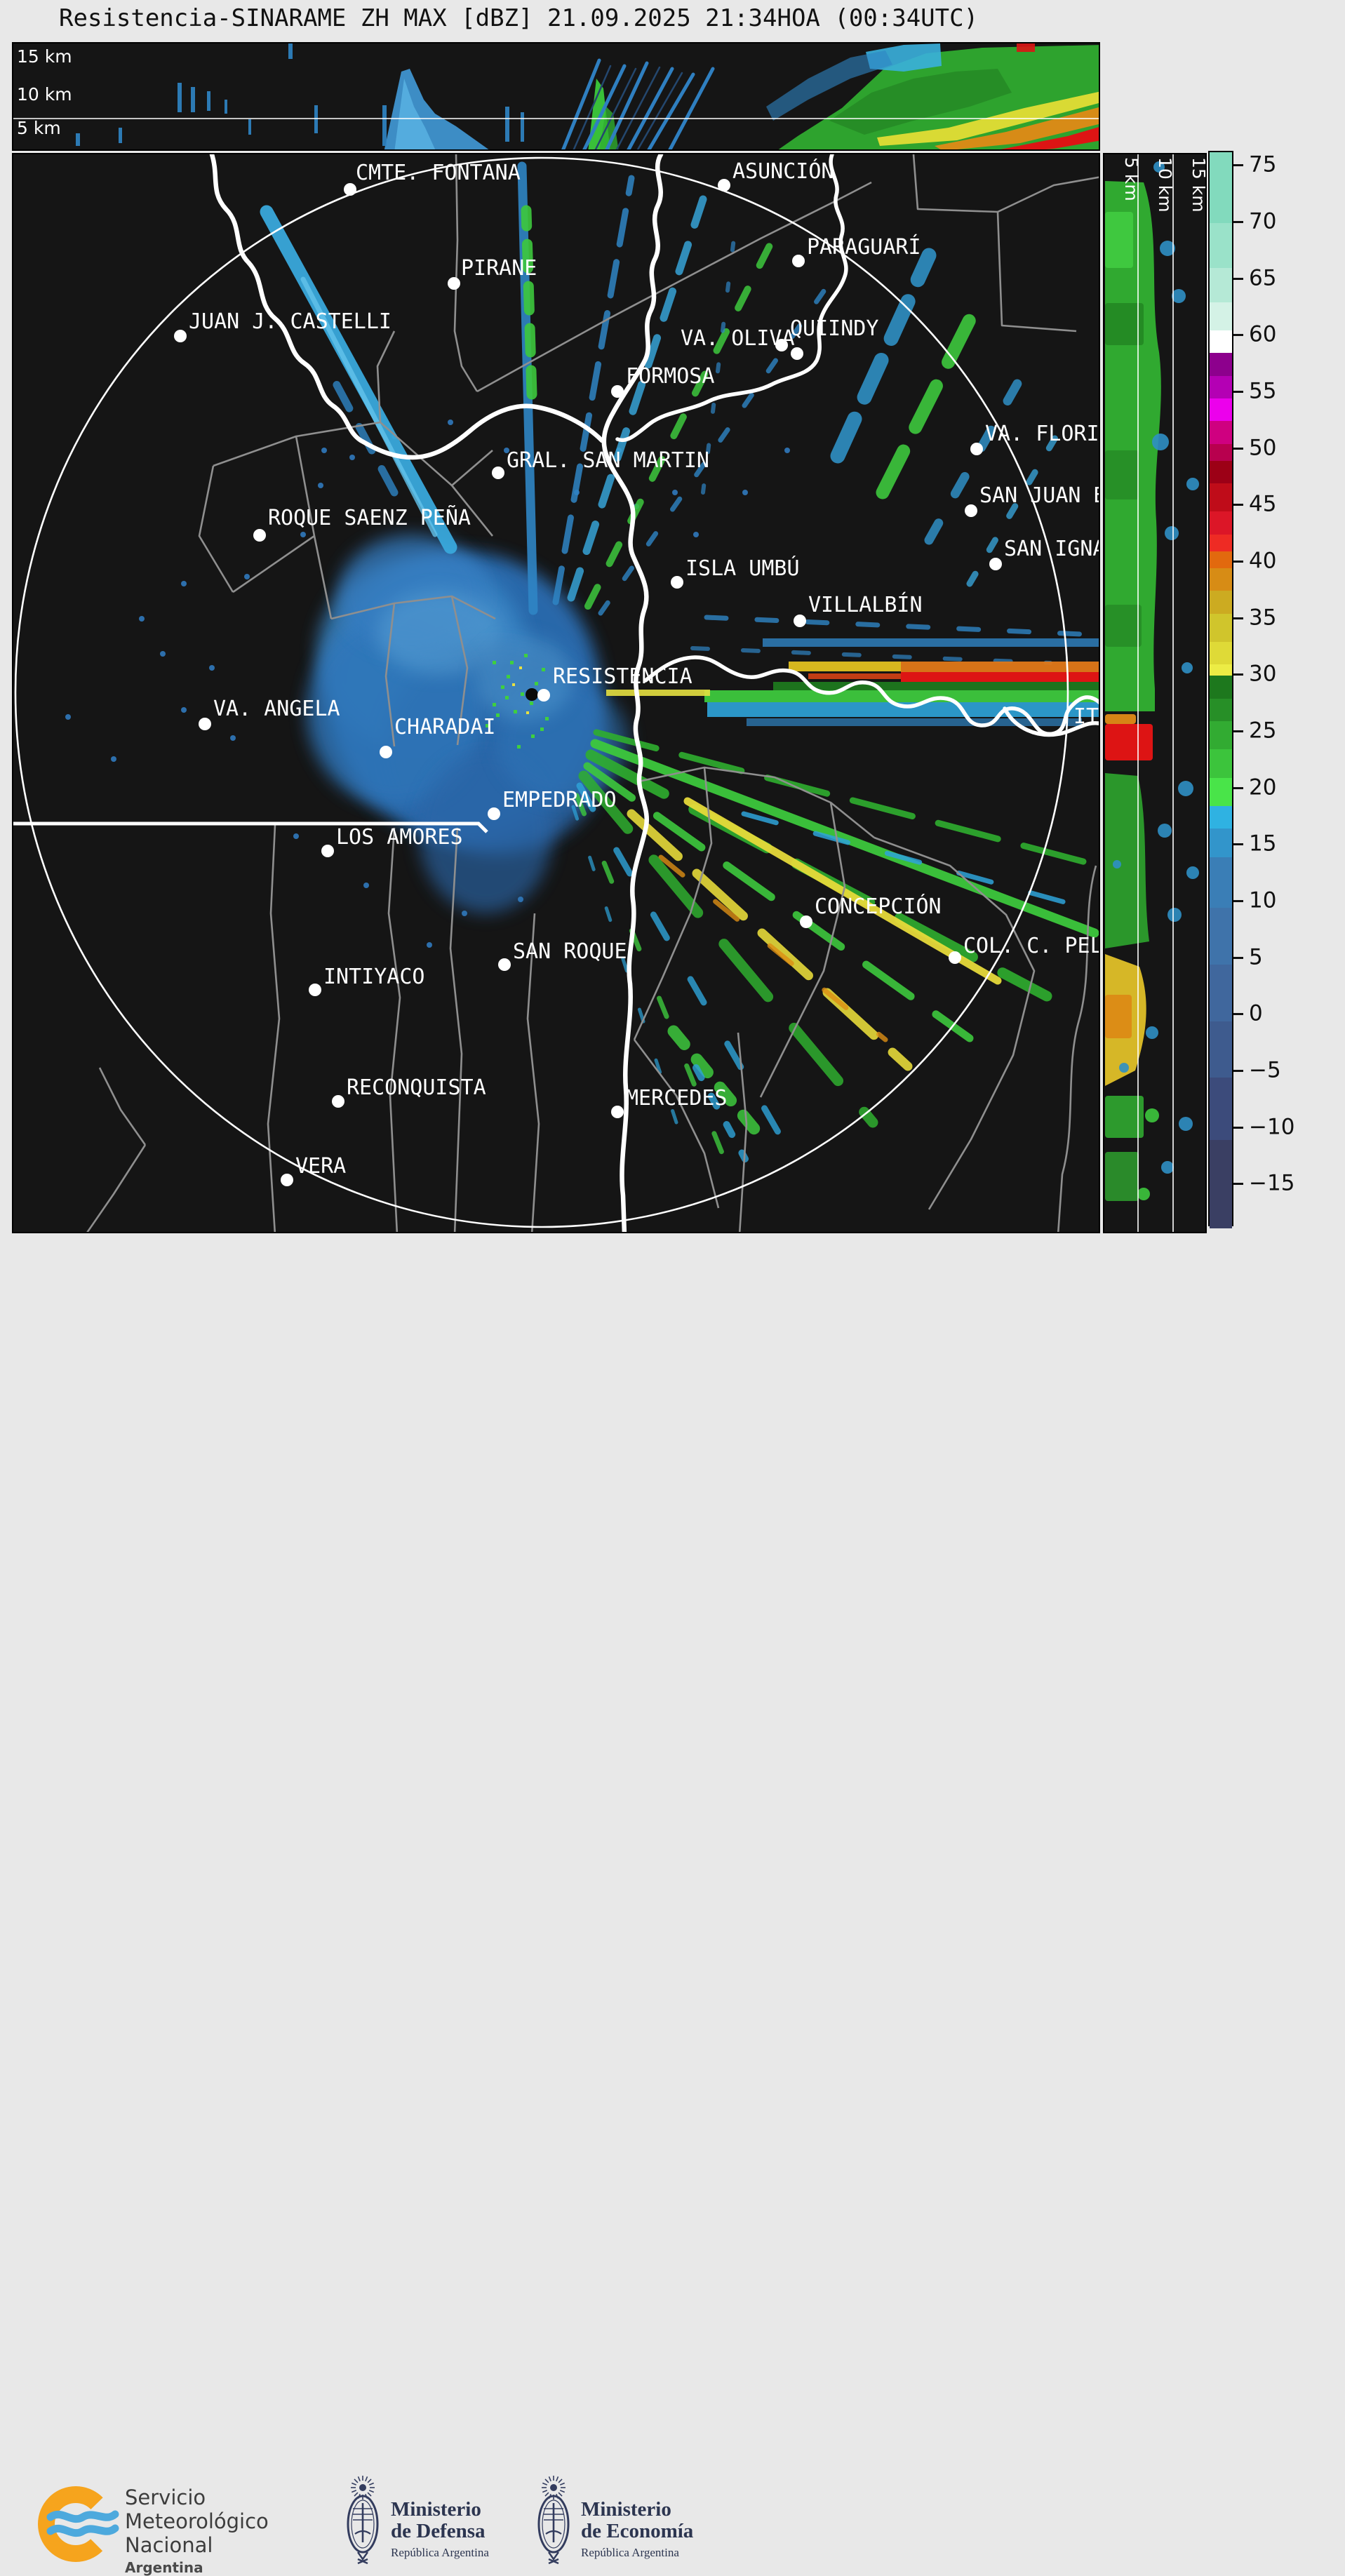  Describe the element at coordinates (864, 247) in the screenshot. I see `city-label: PARAGUARÍ` at that location.